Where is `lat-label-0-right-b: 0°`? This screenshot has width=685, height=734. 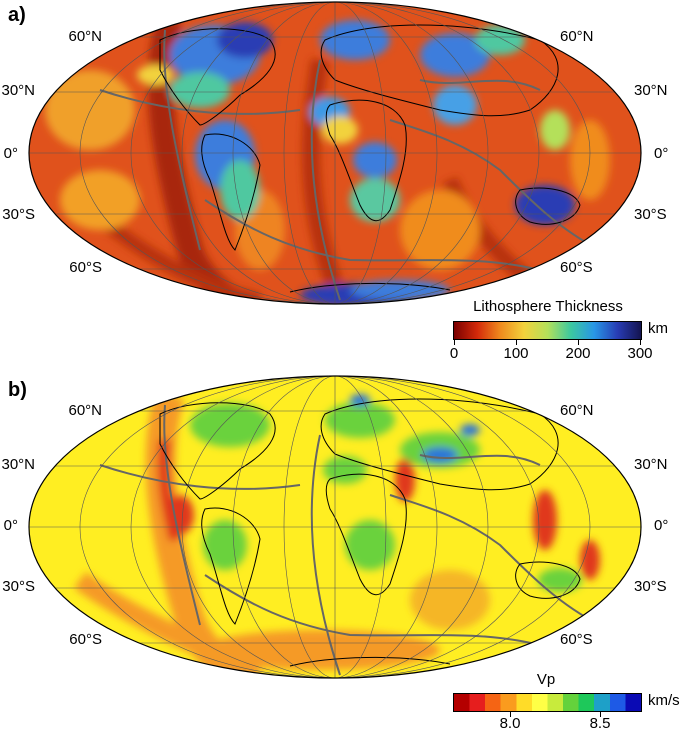
lat-label-0-right-b: 0° is located at coordinates (661, 525).